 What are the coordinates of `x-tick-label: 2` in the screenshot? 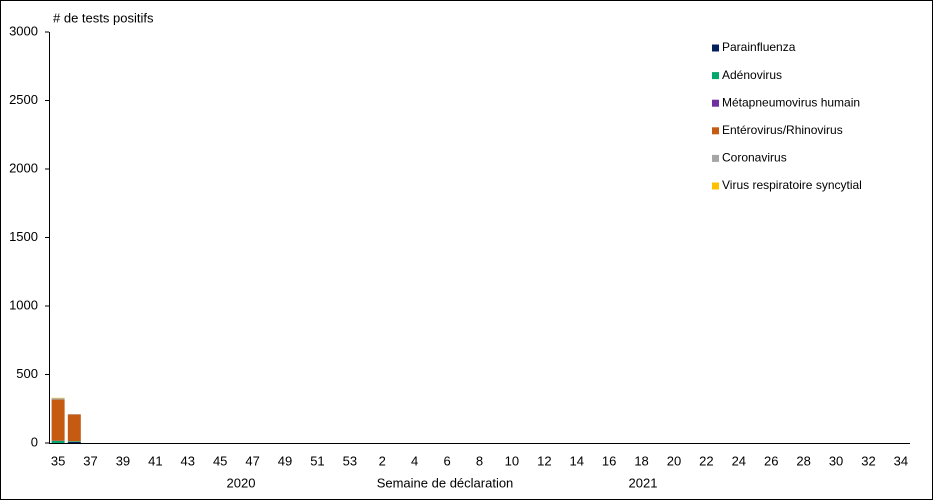 It's located at (382, 460).